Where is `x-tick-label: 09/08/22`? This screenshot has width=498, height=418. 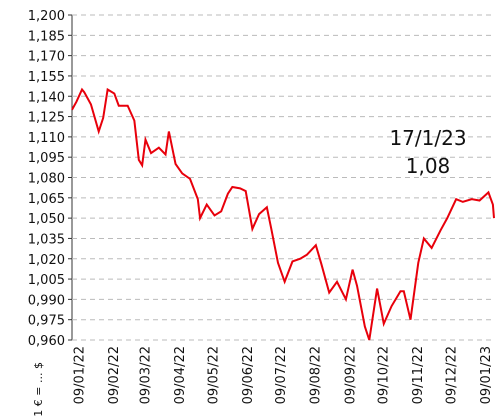 x-tick-label: 09/08/22 is located at coordinates (316, 375).